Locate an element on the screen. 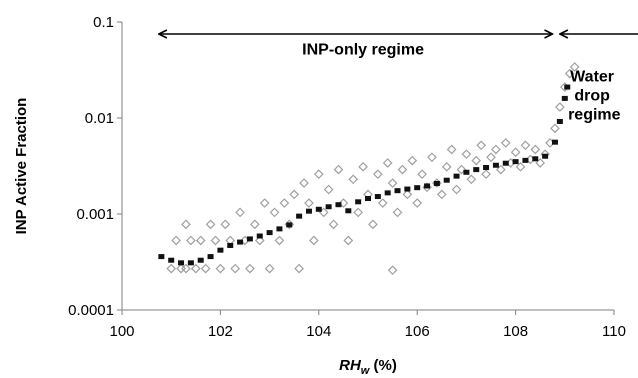 This screenshot has height=378, width=638. x-axis-title-symbol: RH is located at coordinates (350, 365).